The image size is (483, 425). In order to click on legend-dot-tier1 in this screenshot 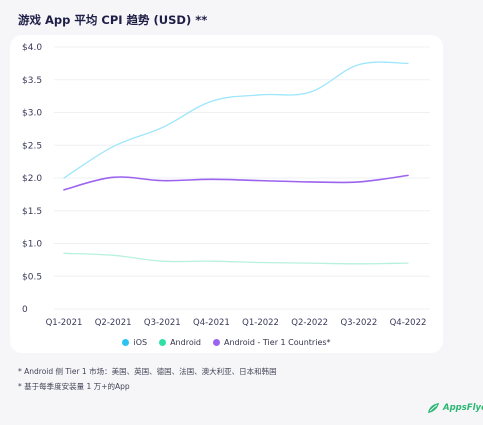, I will do `click(217, 342)`.